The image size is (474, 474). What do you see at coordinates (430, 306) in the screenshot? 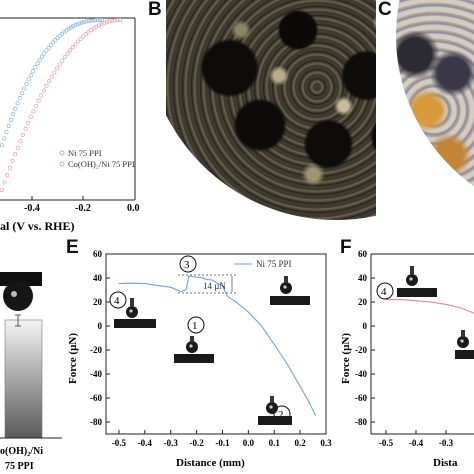
I see `co-force-curve` at bounding box center [430, 306].